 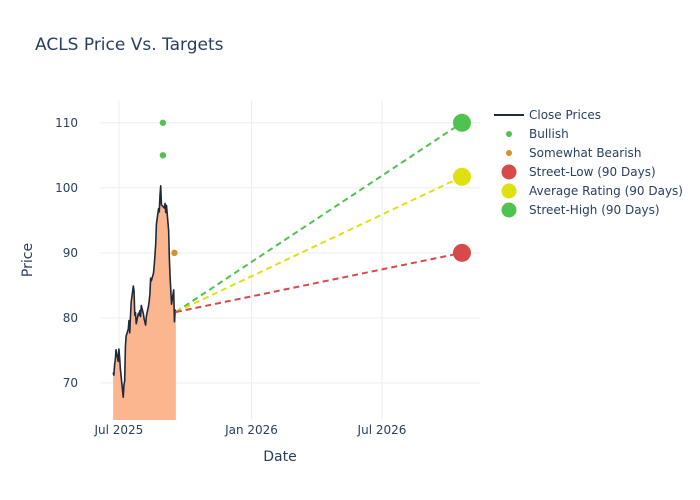 I want to click on y-tick-label: 100, so click(x=66, y=188).